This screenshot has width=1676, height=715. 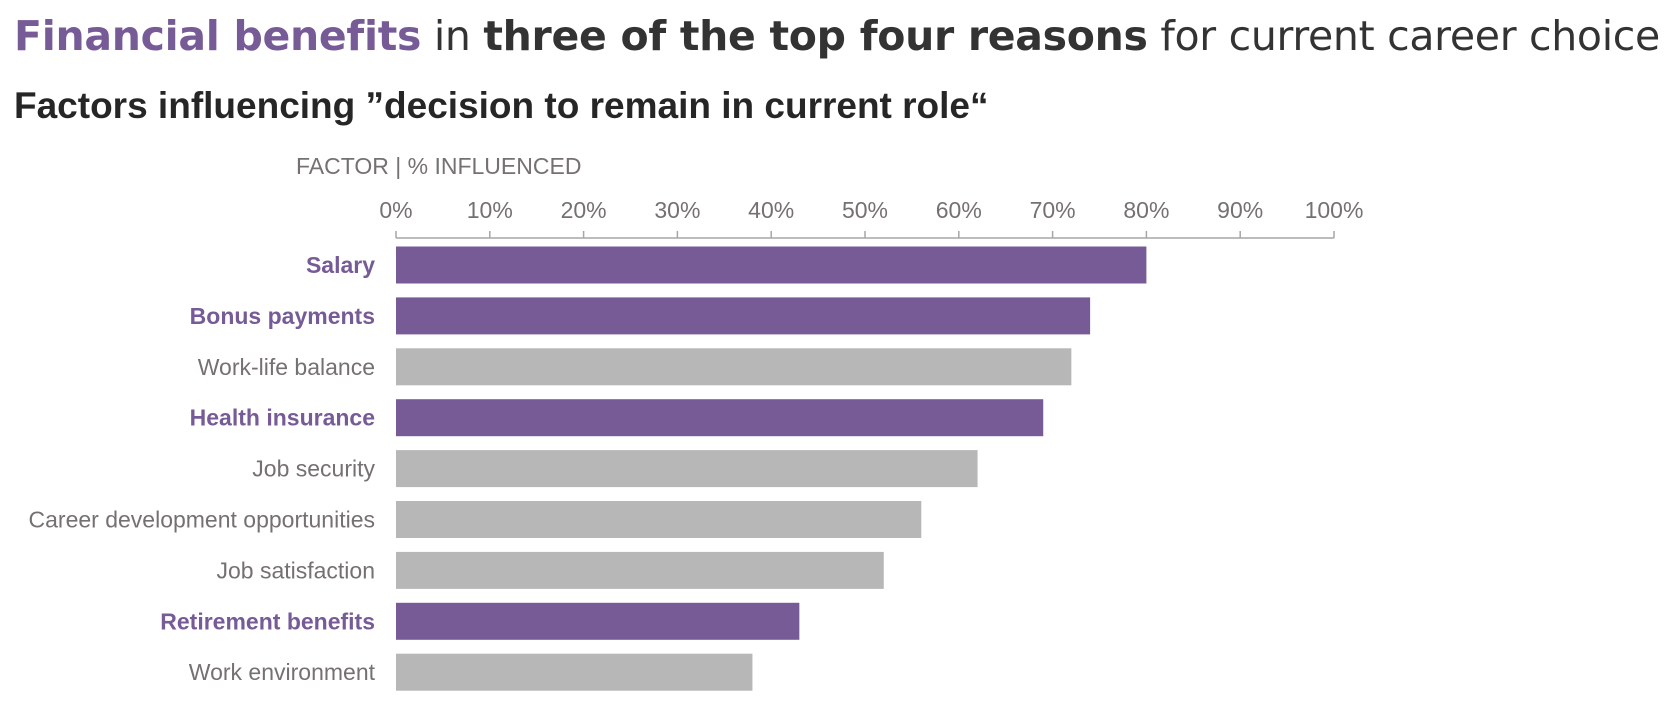 What do you see at coordinates (771, 210) in the screenshot?
I see `x-tick-label: 40%` at bounding box center [771, 210].